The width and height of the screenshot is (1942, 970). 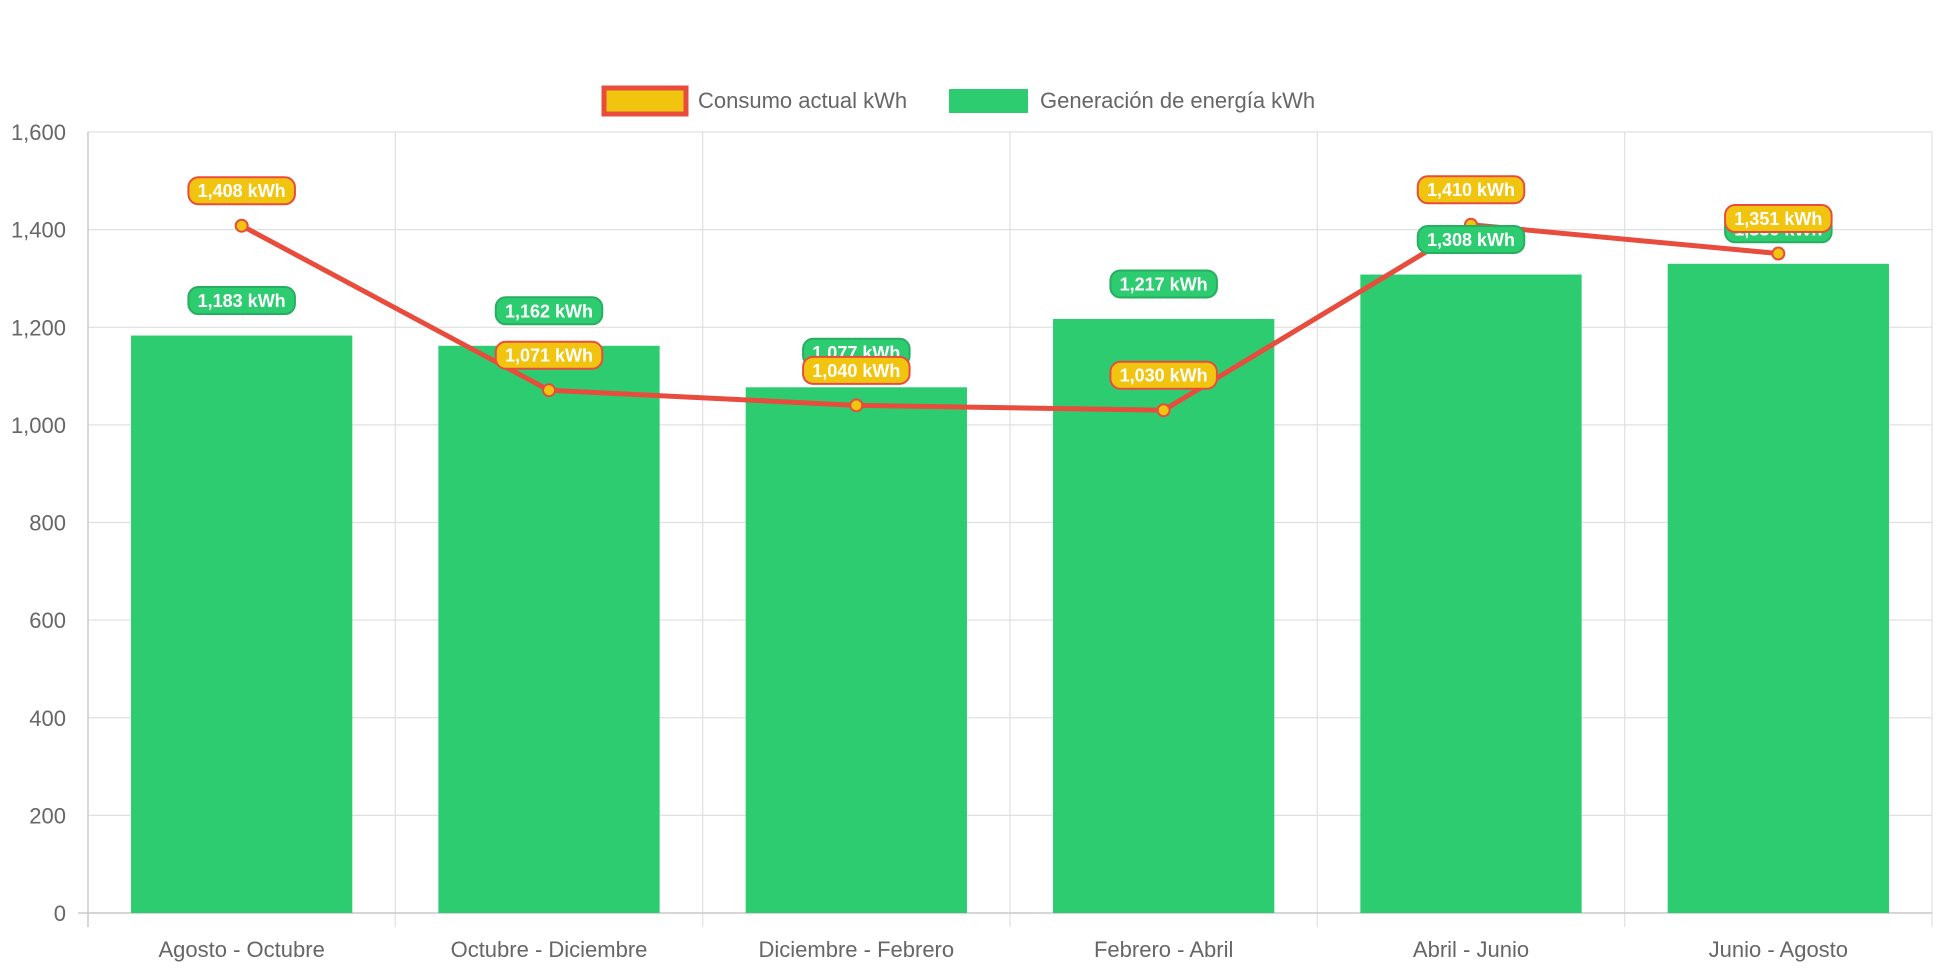 What do you see at coordinates (1778, 949) in the screenshot?
I see `x-tick-label: Junio - Agosto` at bounding box center [1778, 949].